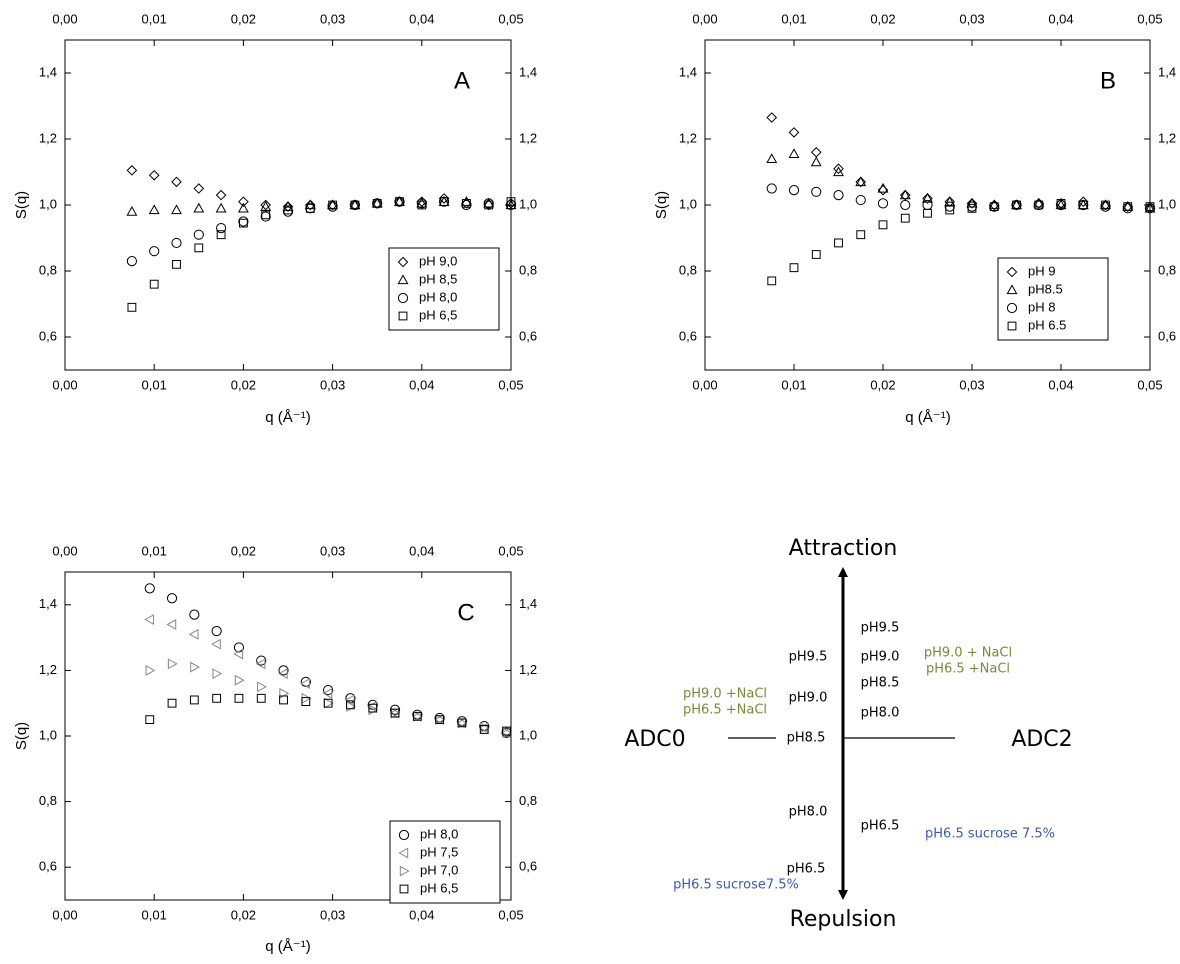 The width and height of the screenshot is (1180, 964). What do you see at coordinates (1167, 137) in the screenshot?
I see `y-tick-label: 1,2` at bounding box center [1167, 137].